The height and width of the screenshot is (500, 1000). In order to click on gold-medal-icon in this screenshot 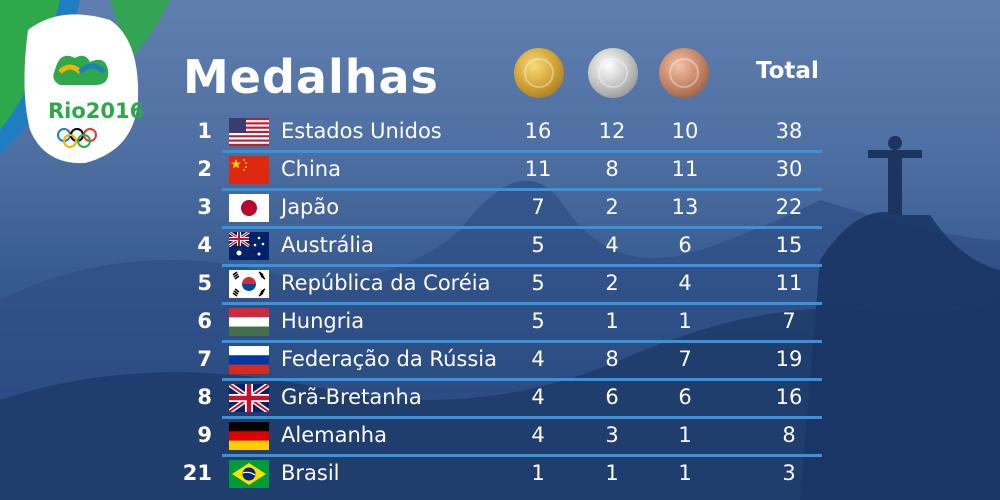, I will do `click(539, 73)`.